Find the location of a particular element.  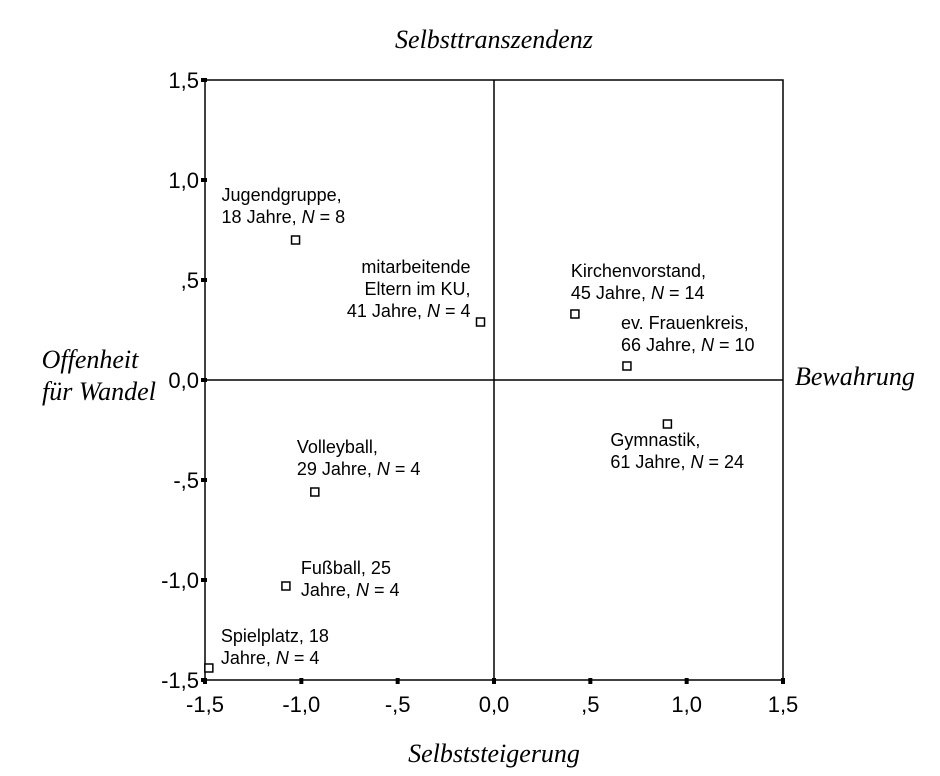

data-point: Gymnastik,61 Jahre, N = 24 is located at coordinates (677, 445).